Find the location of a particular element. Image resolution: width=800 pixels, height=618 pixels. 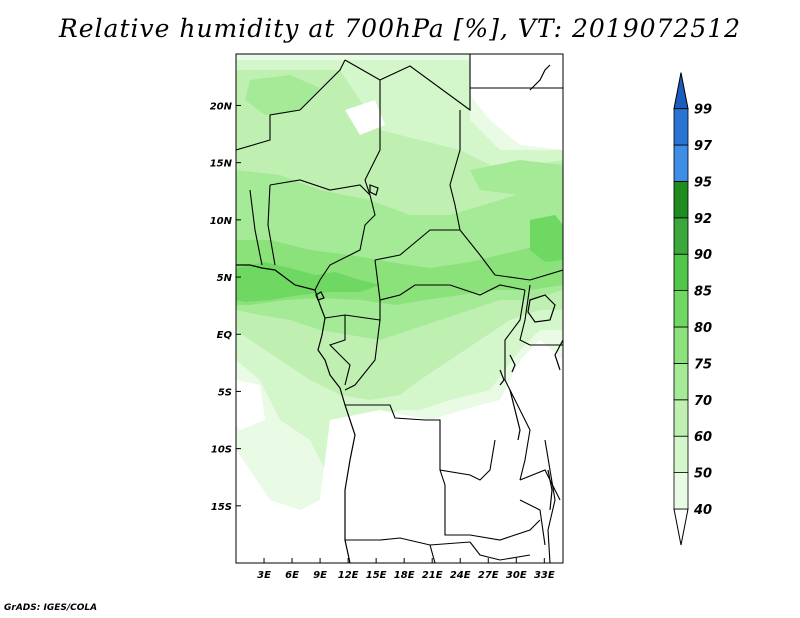

colorbar-label: 97 is located at coordinates (703, 146).